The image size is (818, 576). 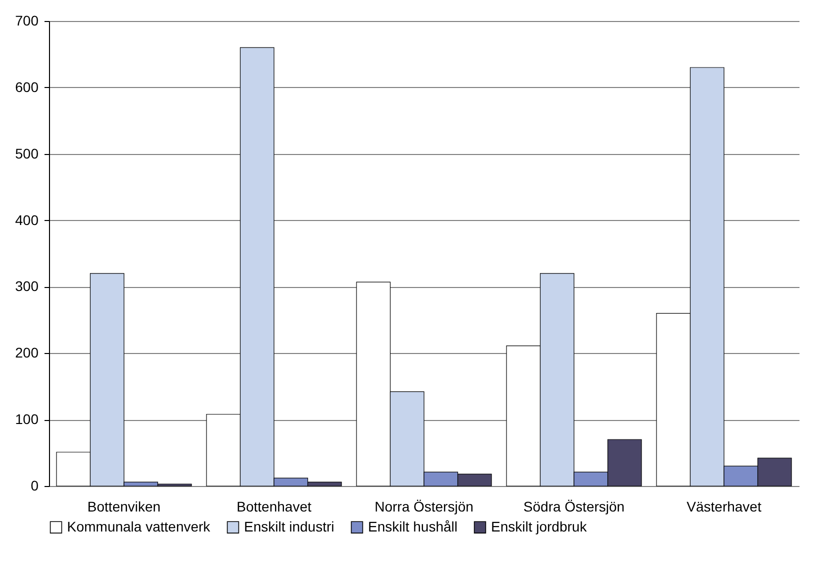 I want to click on x-tick-label: Bottenhavet, so click(x=274, y=506).